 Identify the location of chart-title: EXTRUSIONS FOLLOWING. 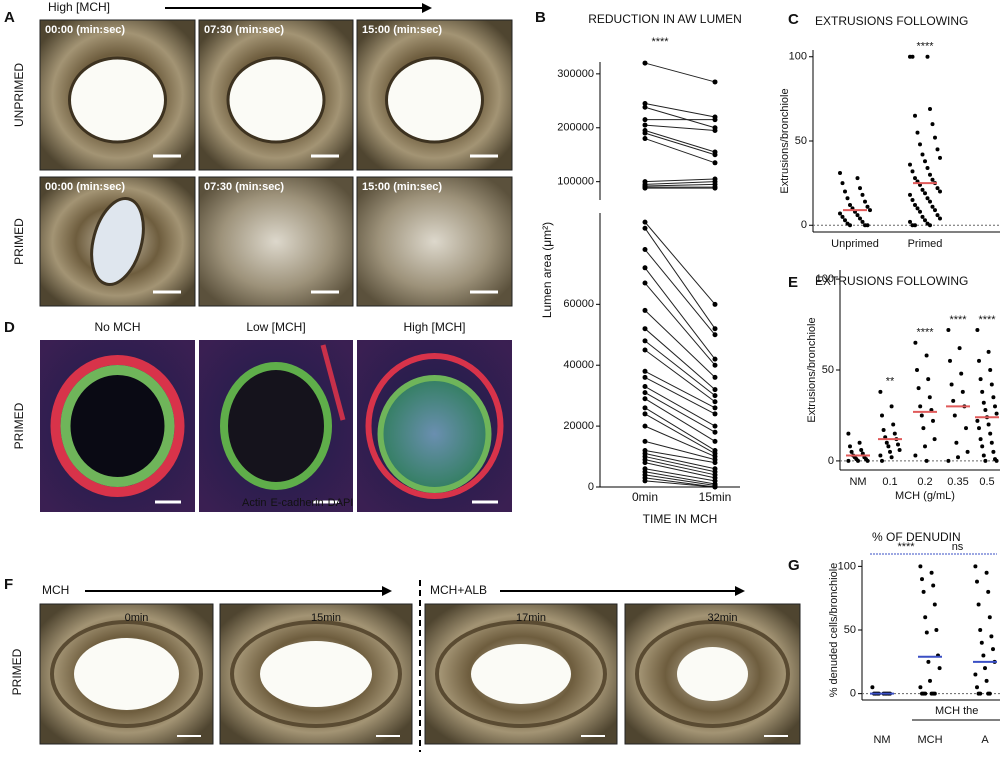
(891, 21).